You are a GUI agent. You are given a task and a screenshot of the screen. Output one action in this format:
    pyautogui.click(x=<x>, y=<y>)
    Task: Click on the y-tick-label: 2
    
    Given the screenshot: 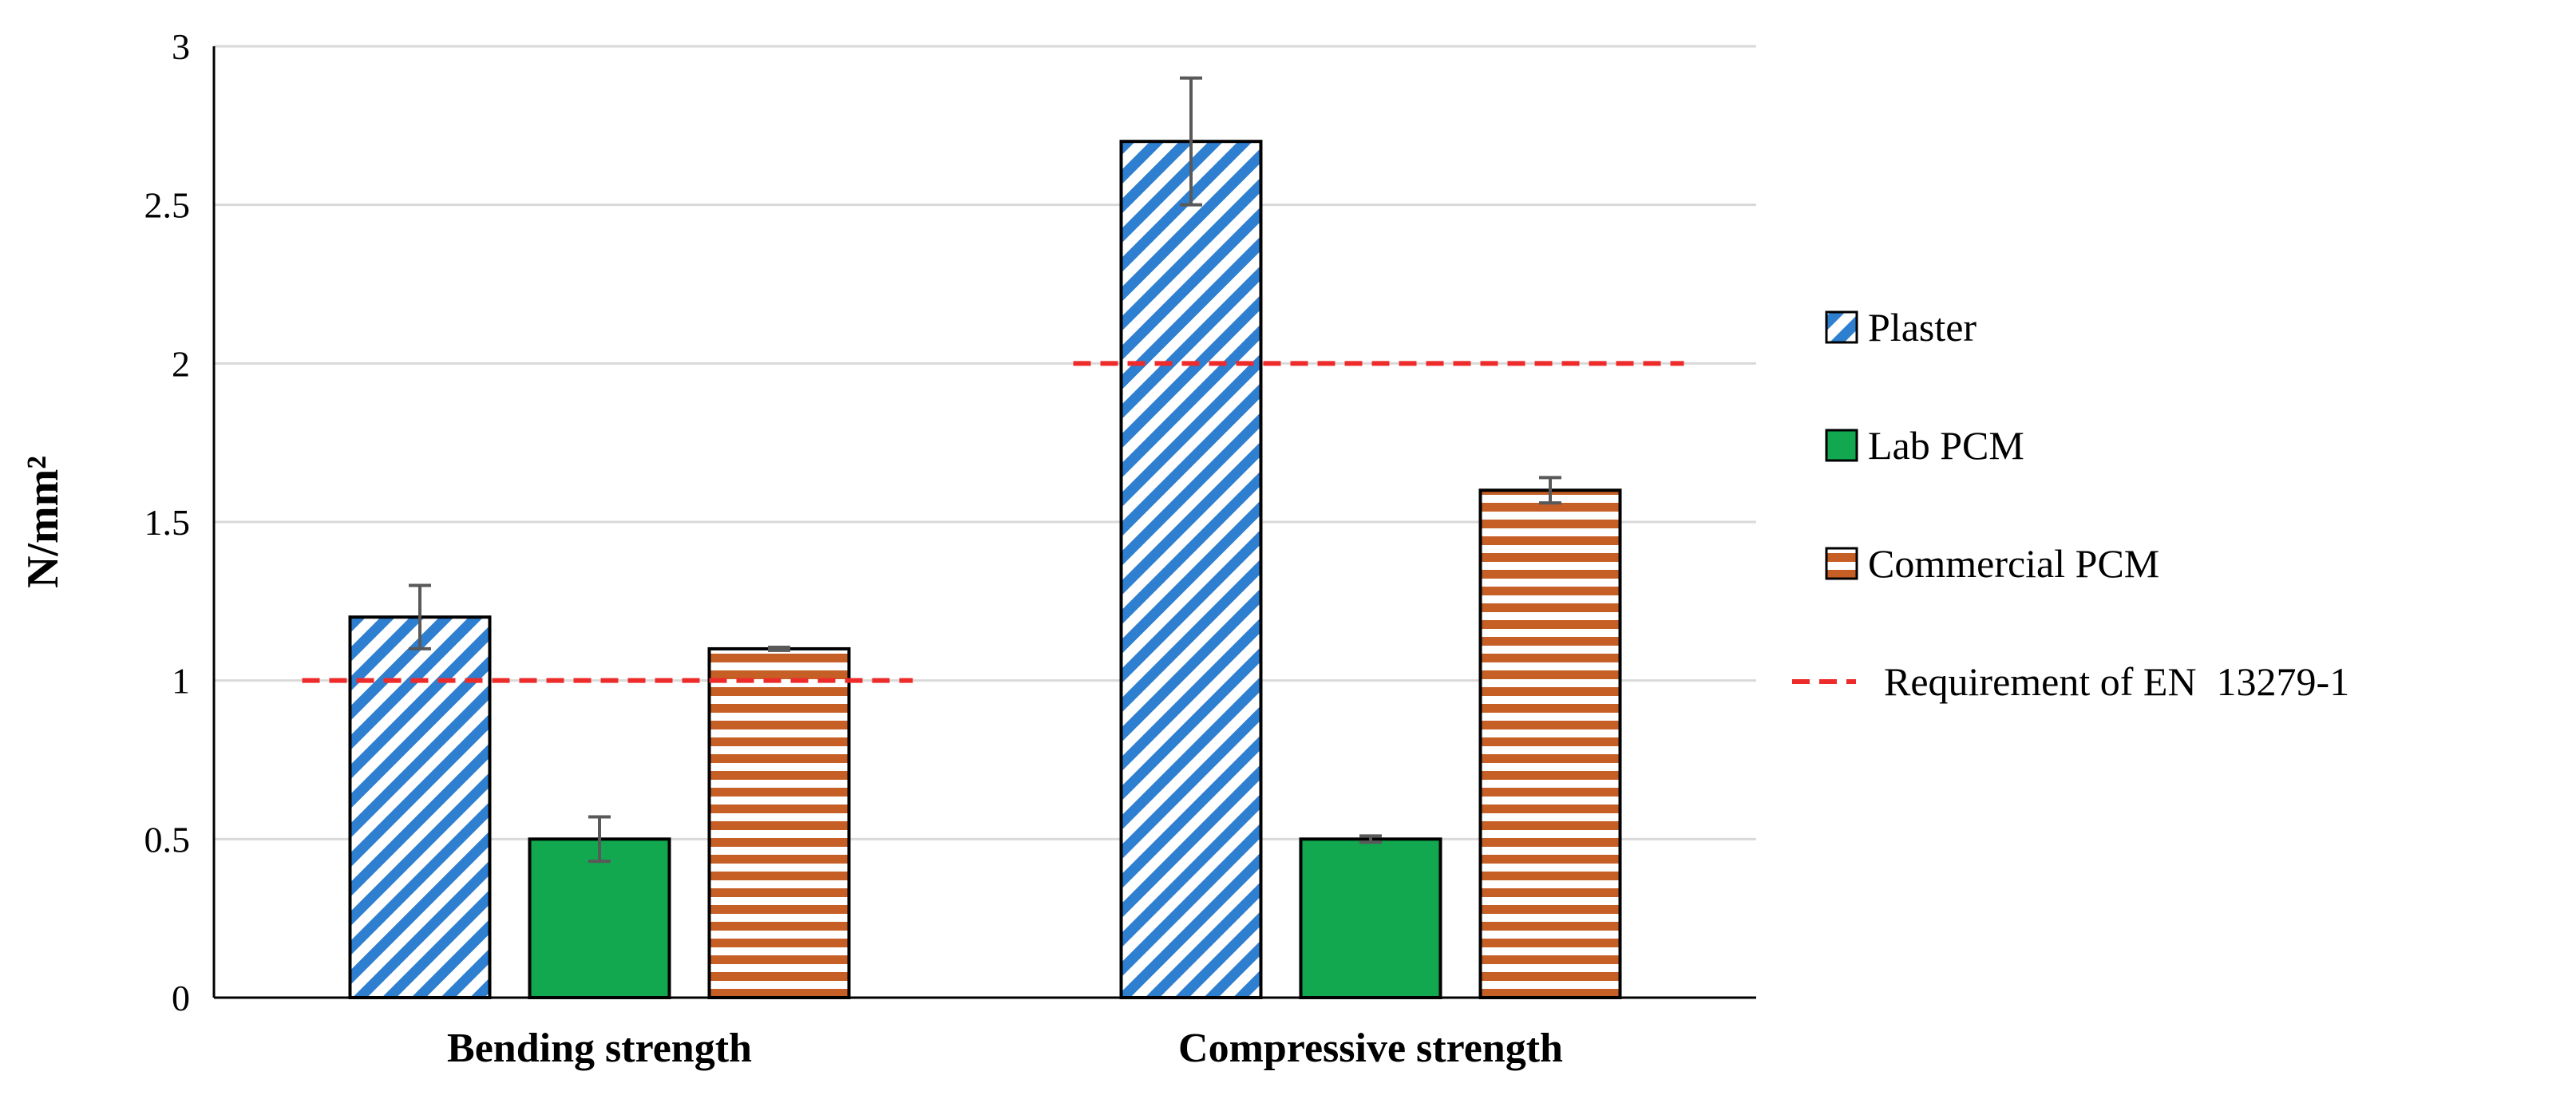 What is the action you would take?
    pyautogui.click(x=181, y=363)
    